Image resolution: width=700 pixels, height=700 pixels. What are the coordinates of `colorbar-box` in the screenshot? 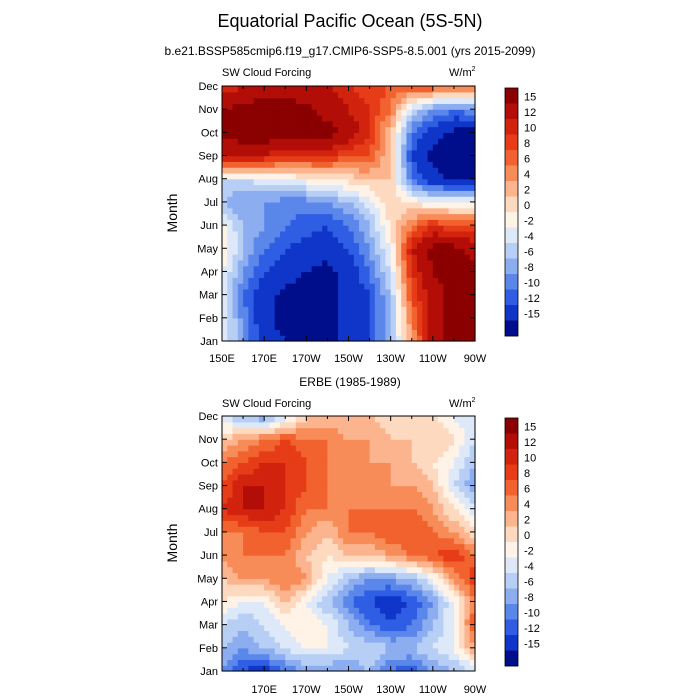 It's located at (511, 550).